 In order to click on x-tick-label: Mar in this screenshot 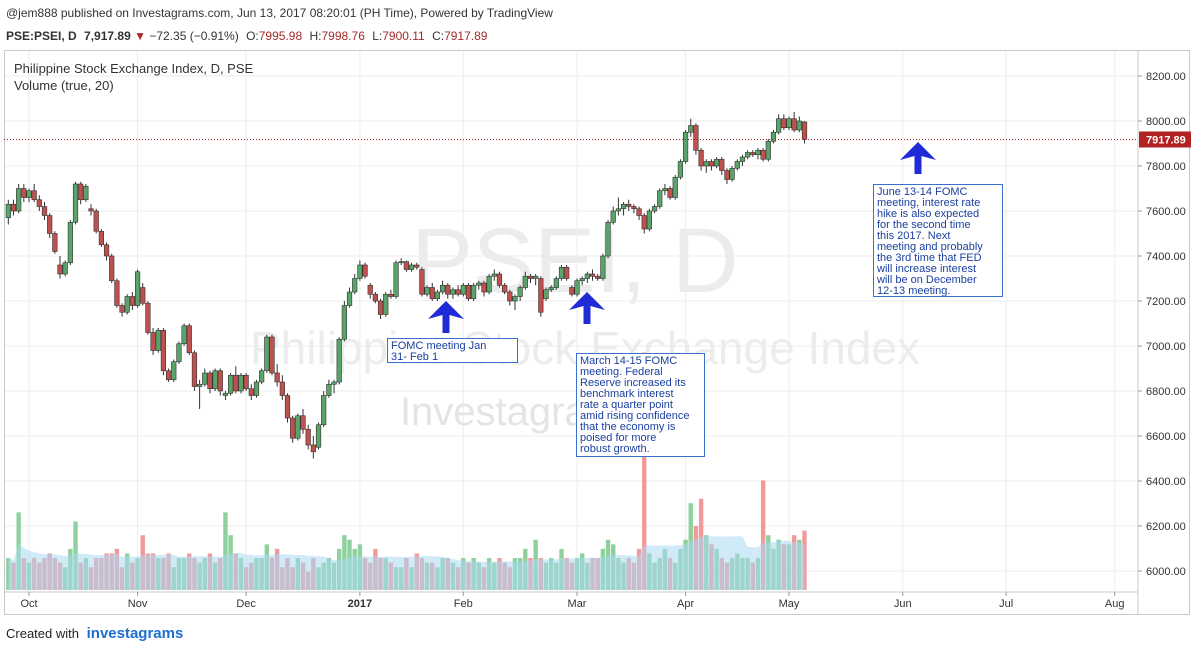, I will do `click(577, 604)`.